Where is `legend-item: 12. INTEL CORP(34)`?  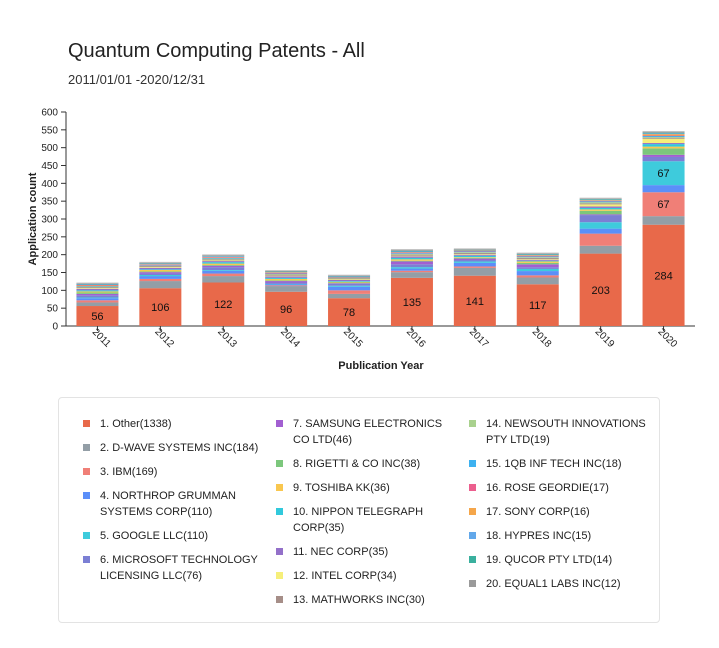
legend-item: 12. INTEL CORP(34) is located at coordinates (364, 576).